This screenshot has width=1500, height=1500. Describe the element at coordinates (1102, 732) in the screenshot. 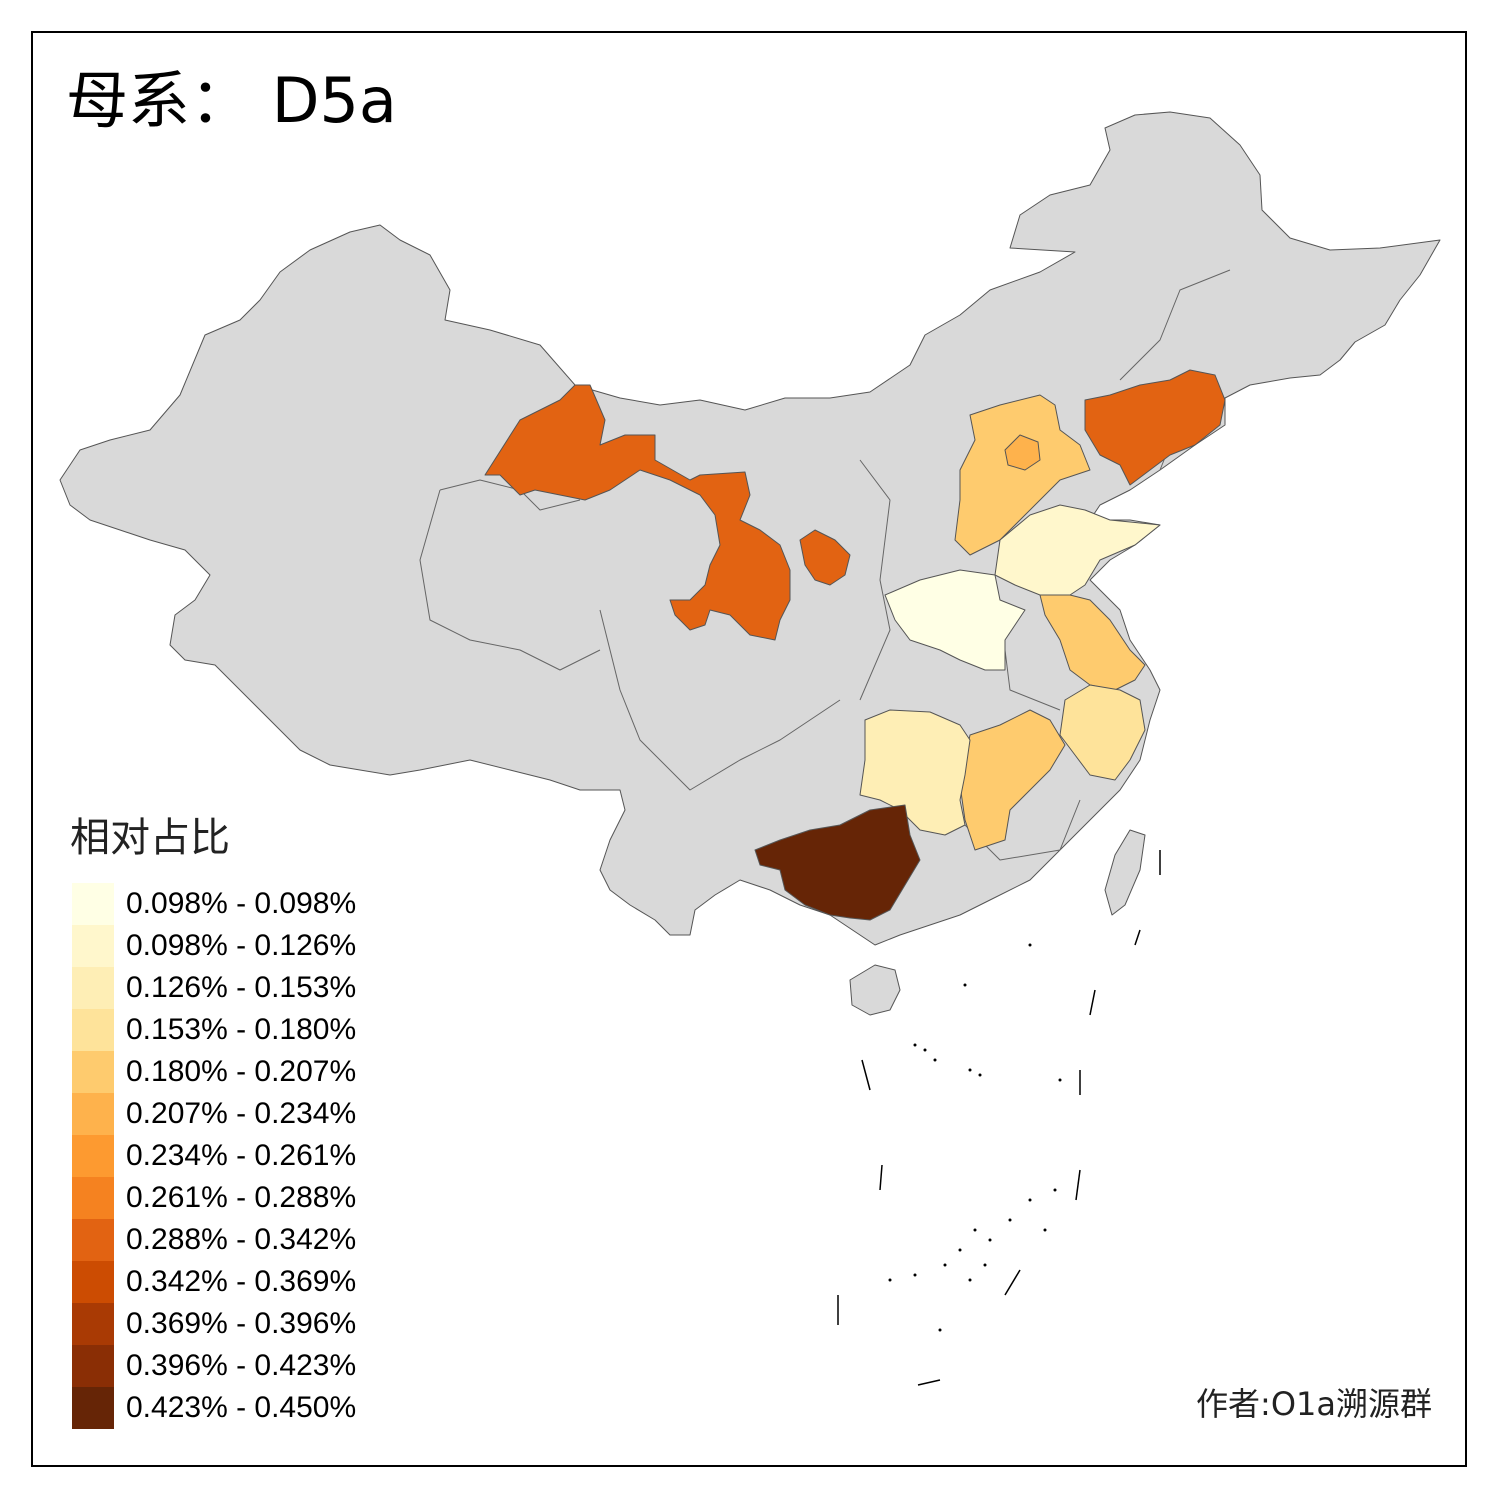

I see `province-zhejiang` at that location.